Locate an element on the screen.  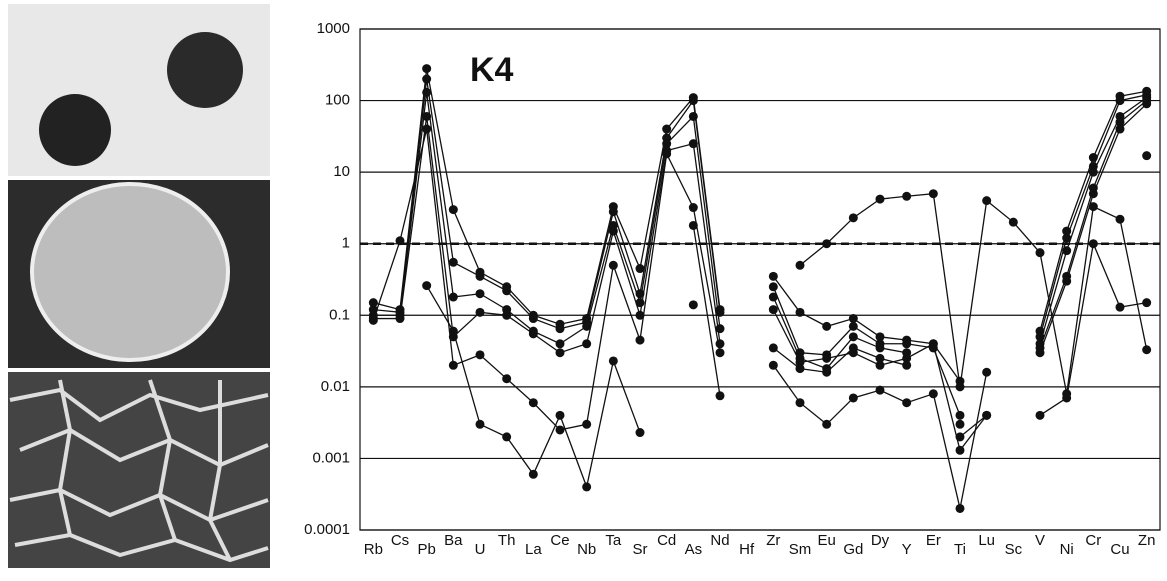
x-tick-label: Sm is located at coordinates (800, 549).